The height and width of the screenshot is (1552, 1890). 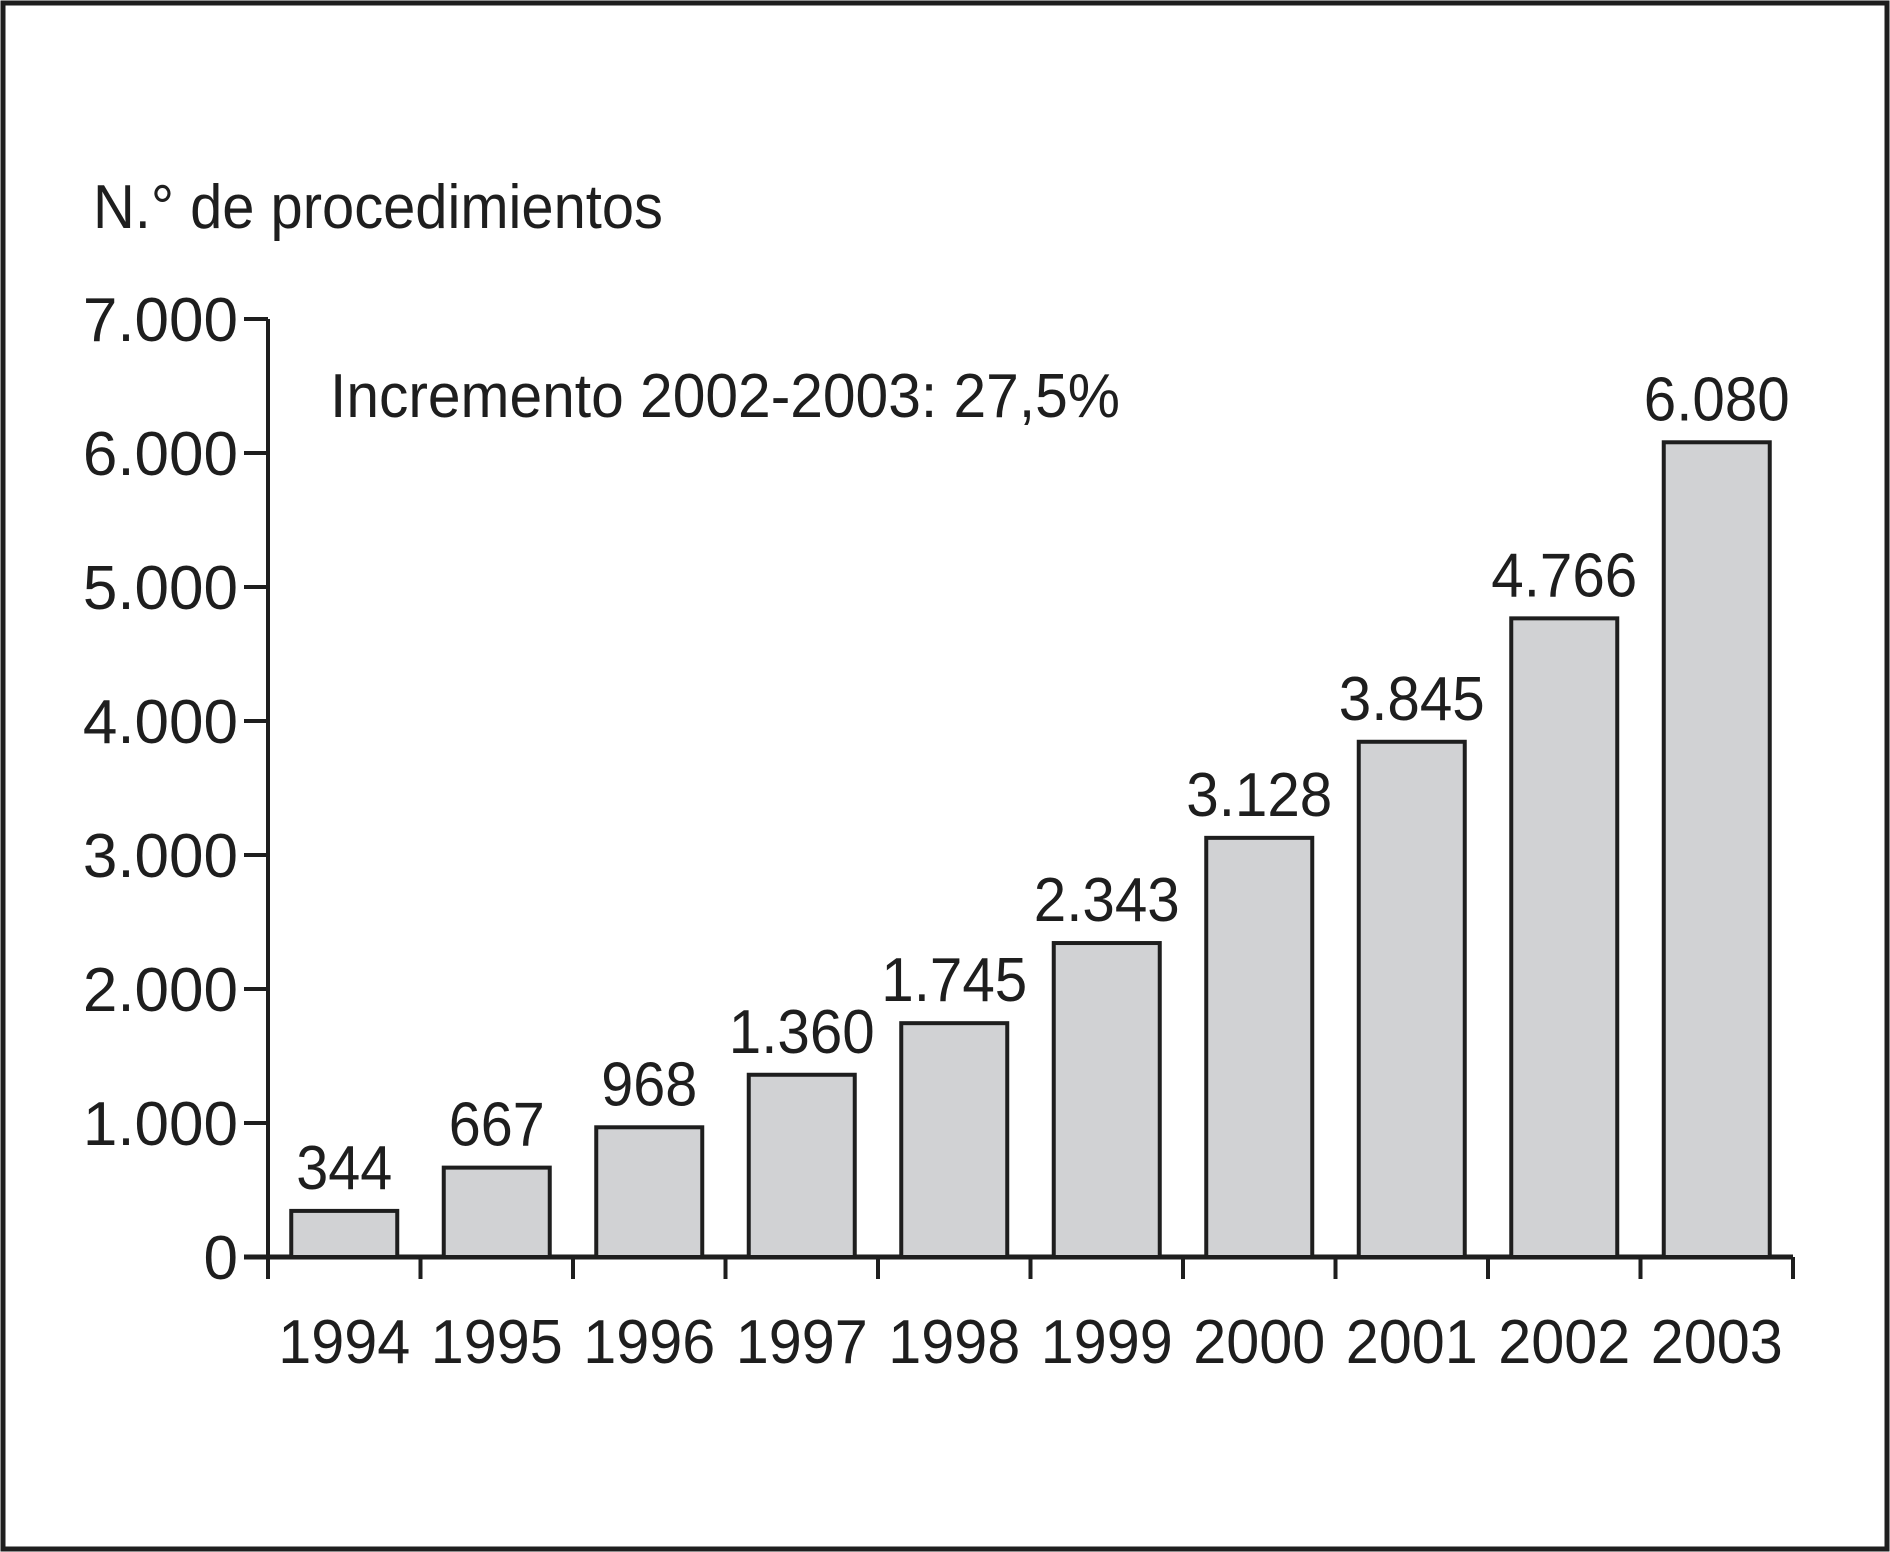 I want to click on y-tick-label: 6.000, so click(x=160, y=454).